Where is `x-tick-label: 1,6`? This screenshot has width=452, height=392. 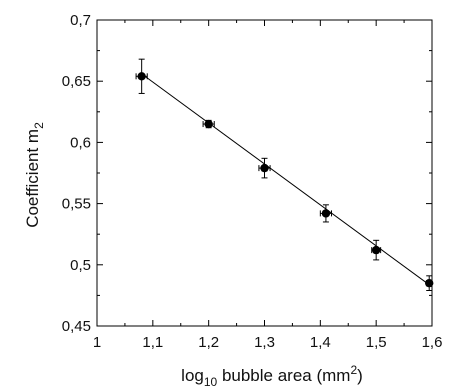
x-tick-label: 1,6 is located at coordinates (432, 342).